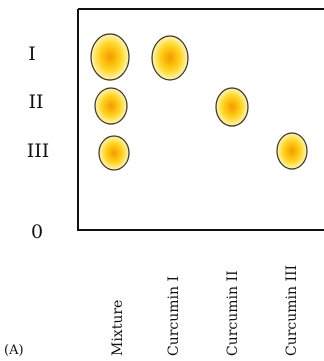 The width and height of the screenshot is (324, 361). Describe the element at coordinates (232, 107) in the screenshot. I see `curcumin-ii-spot` at that location.